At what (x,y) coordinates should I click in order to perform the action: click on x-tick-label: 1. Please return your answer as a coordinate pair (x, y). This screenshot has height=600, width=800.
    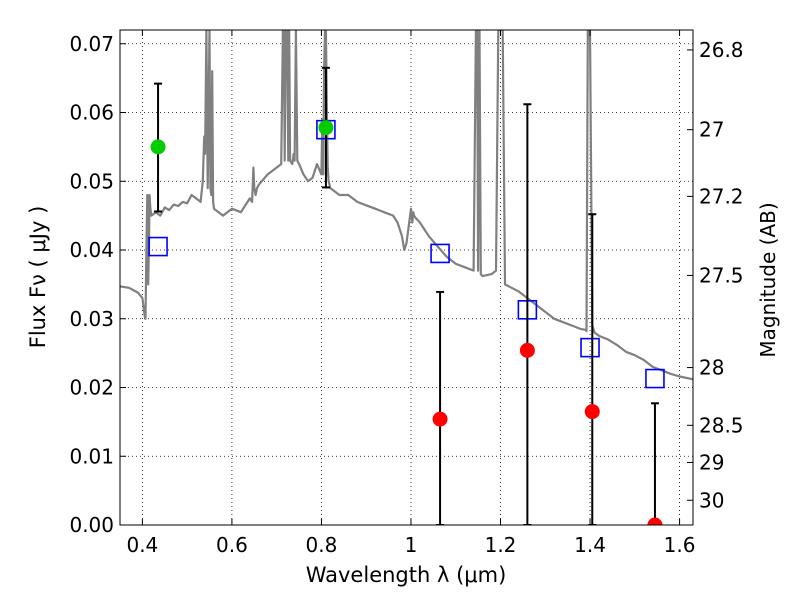
    Looking at the image, I should click on (411, 545).